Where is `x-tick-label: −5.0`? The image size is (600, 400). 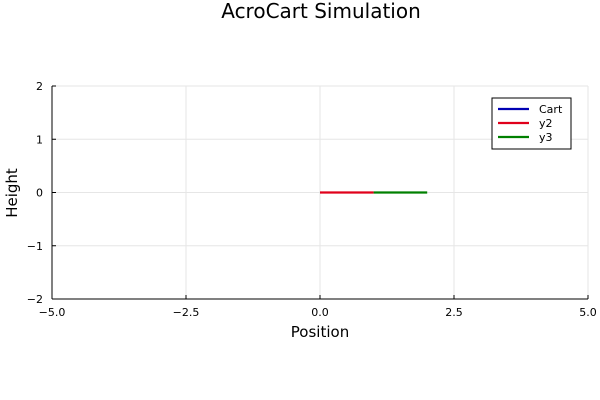
x-tick-label: −5.0 is located at coordinates (52, 312).